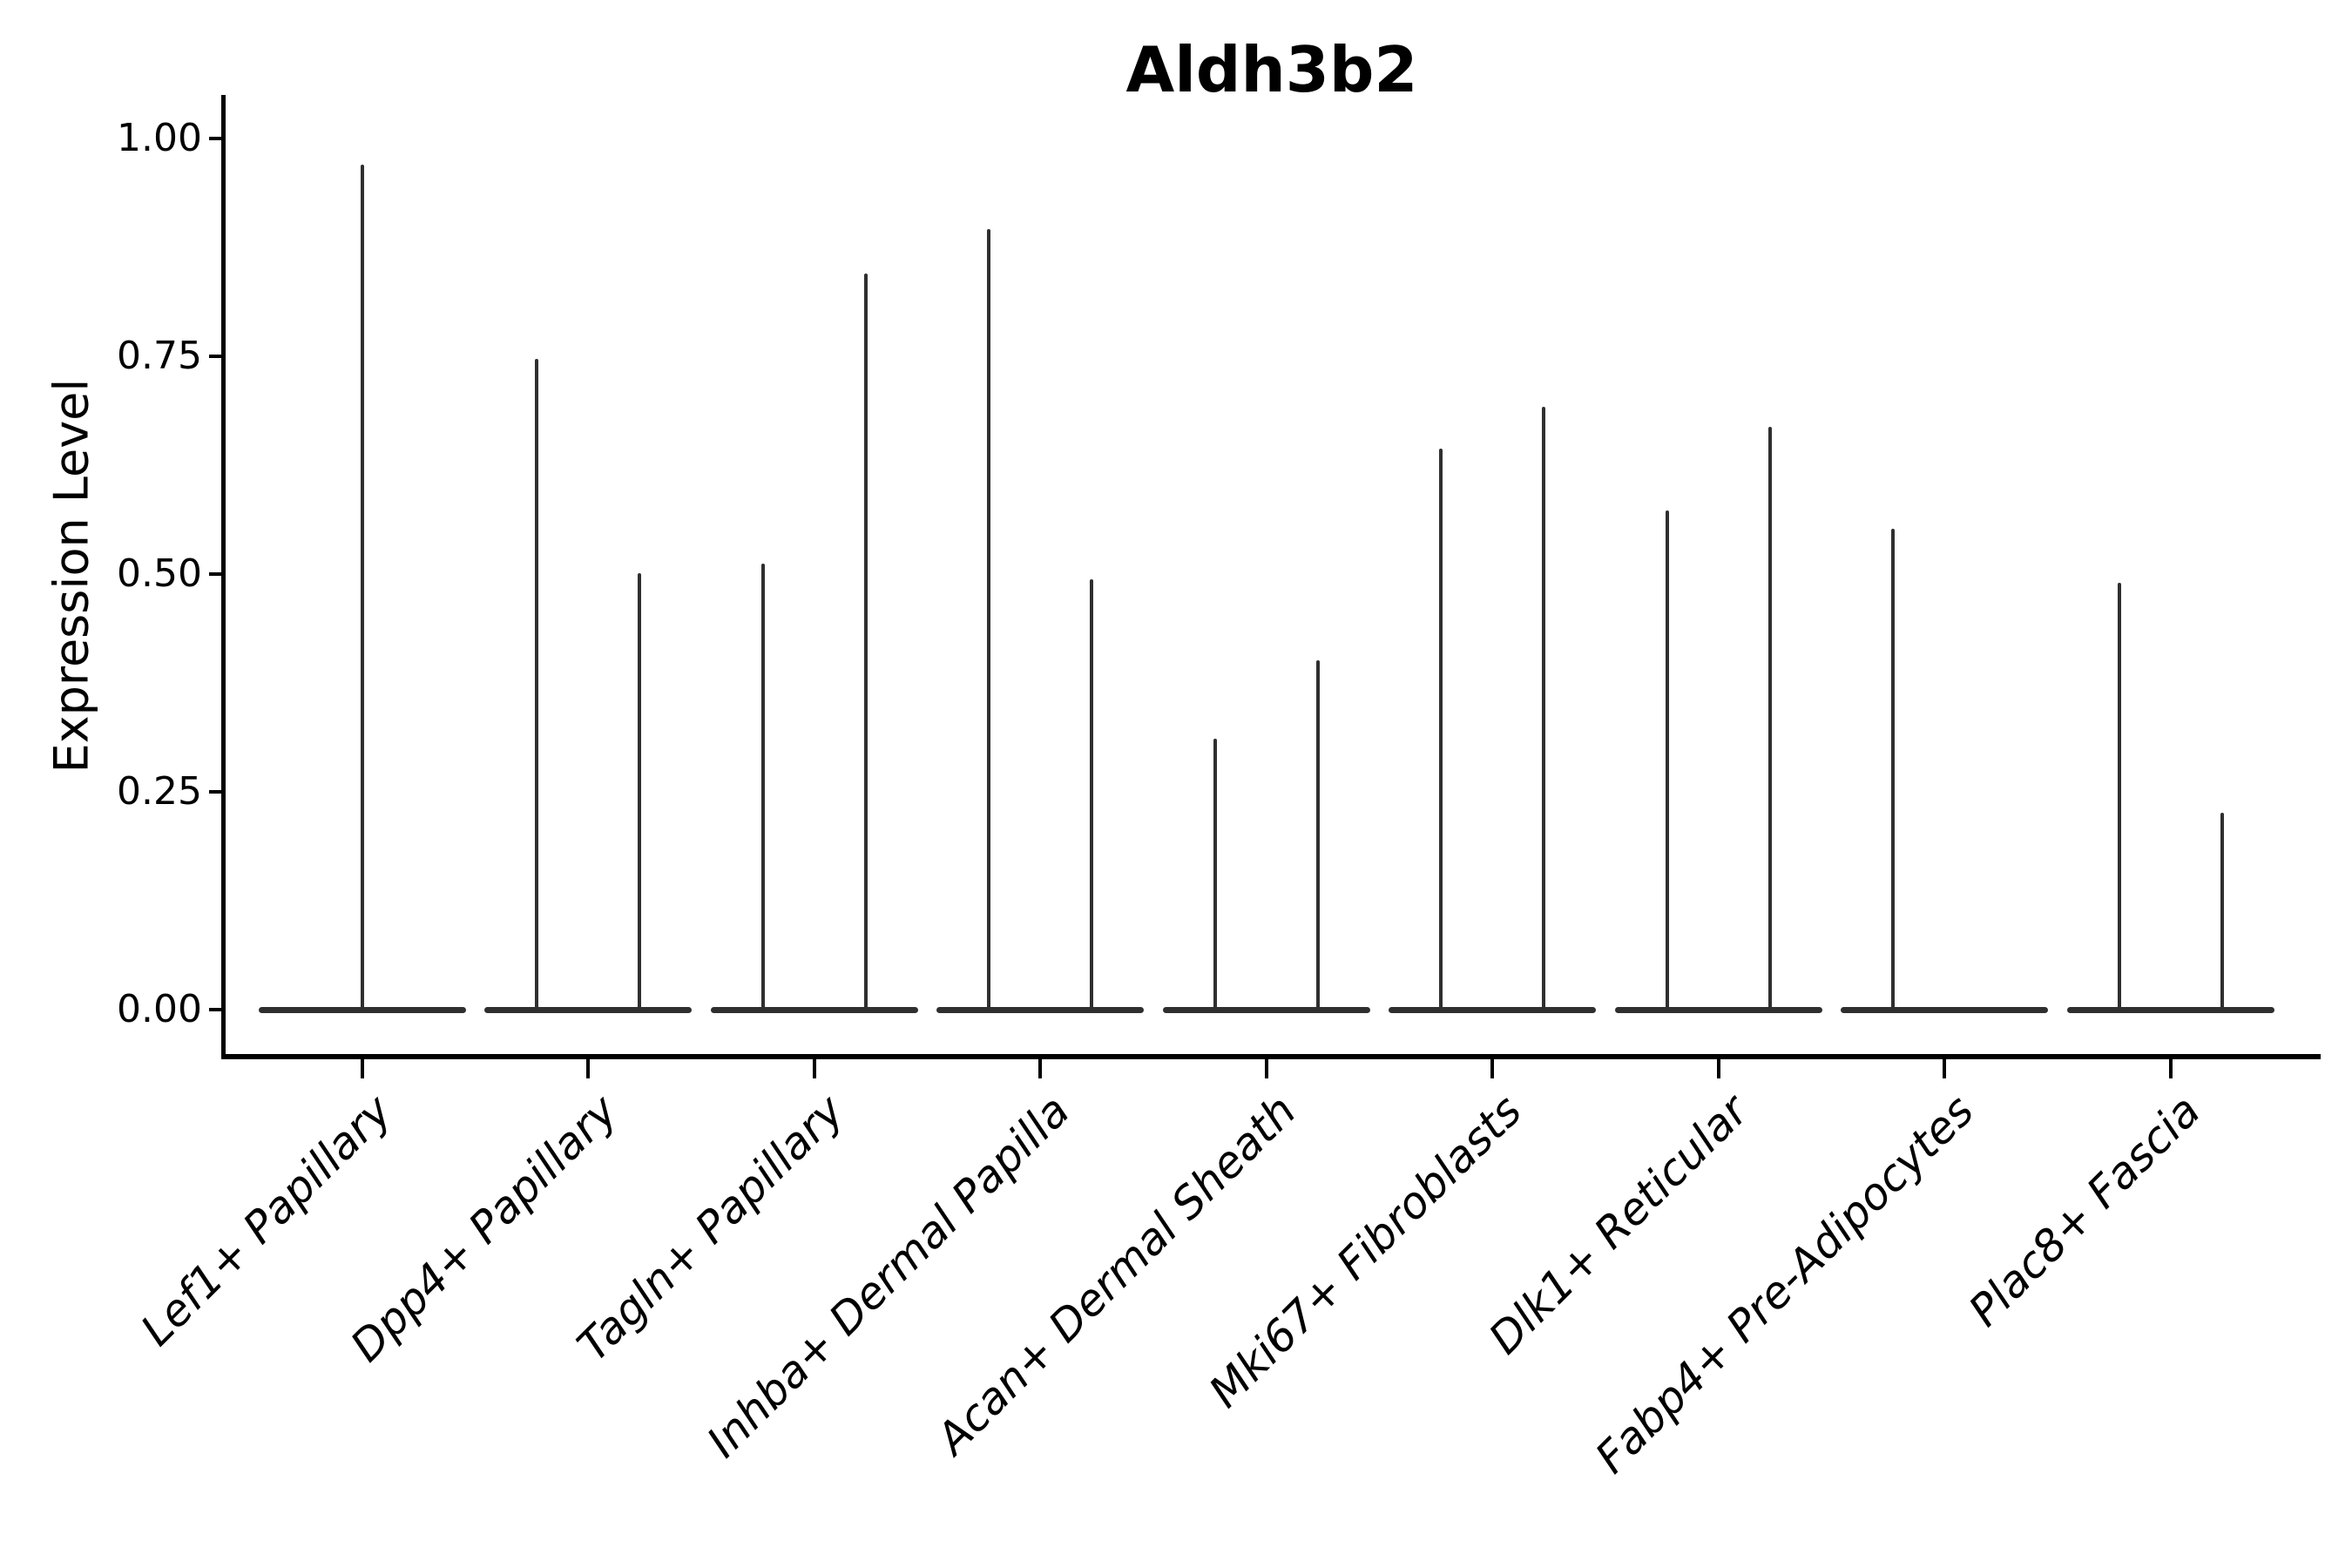  I want to click on x-tick-label: Dpp4+ Papillary, so click(485, 1228).